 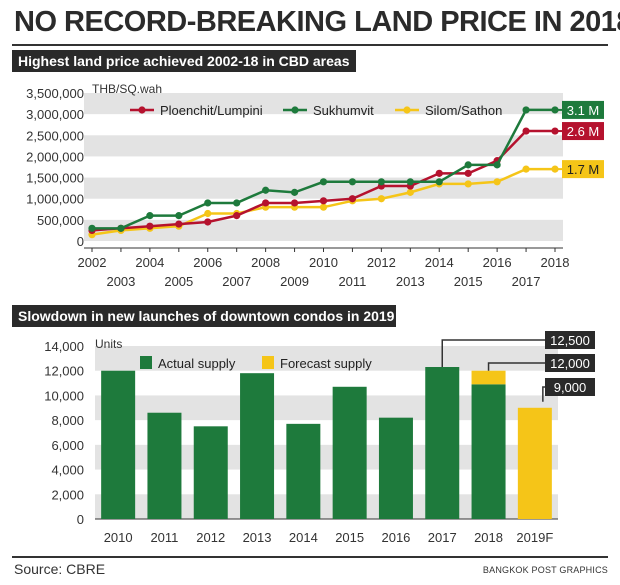 I want to click on x-tick-label: 2013, so click(x=410, y=281).